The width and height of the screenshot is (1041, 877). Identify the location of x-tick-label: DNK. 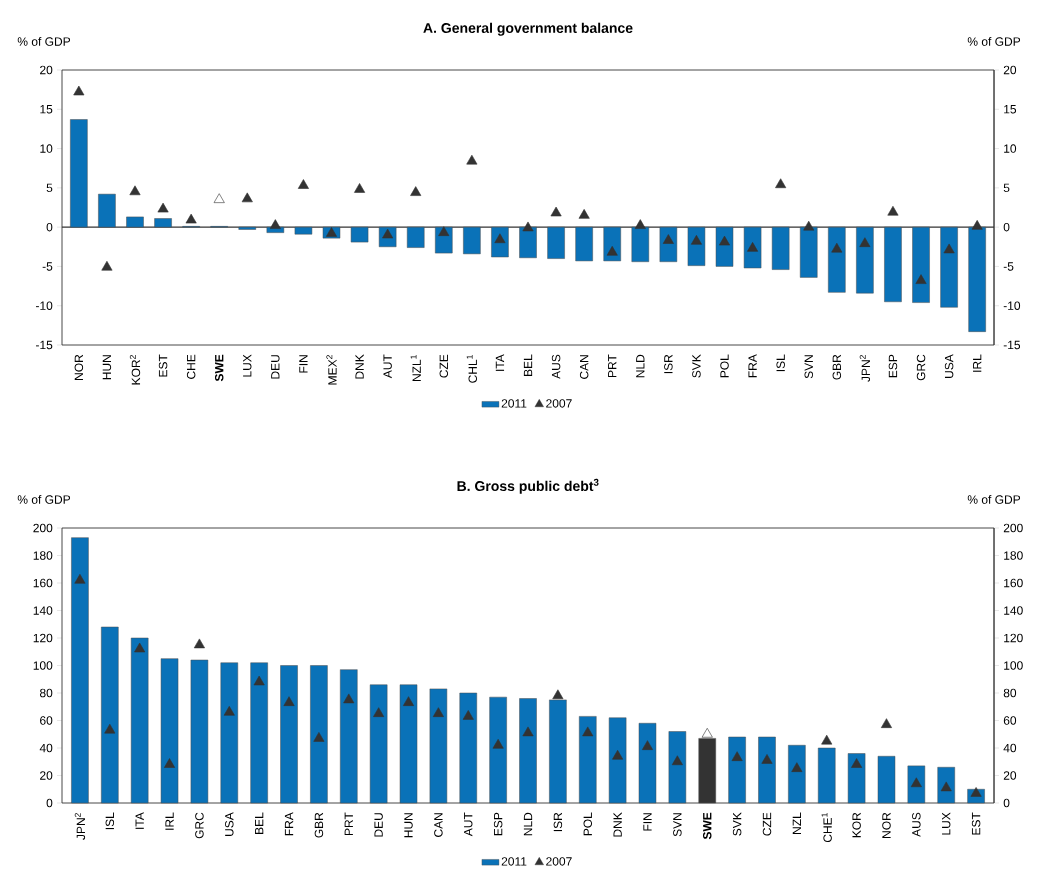
(359, 366).